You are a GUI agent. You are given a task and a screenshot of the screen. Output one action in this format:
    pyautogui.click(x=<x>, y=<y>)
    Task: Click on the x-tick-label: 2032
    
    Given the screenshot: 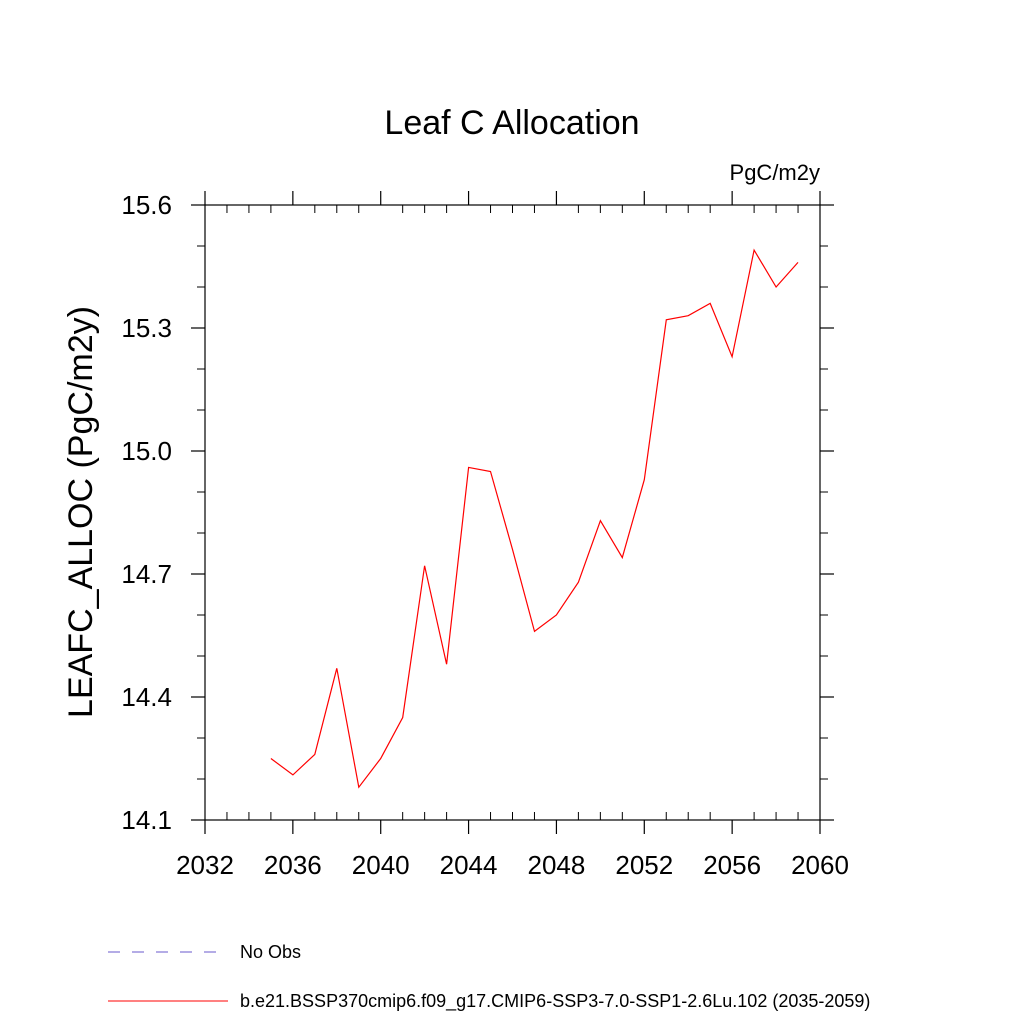 What is the action you would take?
    pyautogui.click(x=205, y=865)
    